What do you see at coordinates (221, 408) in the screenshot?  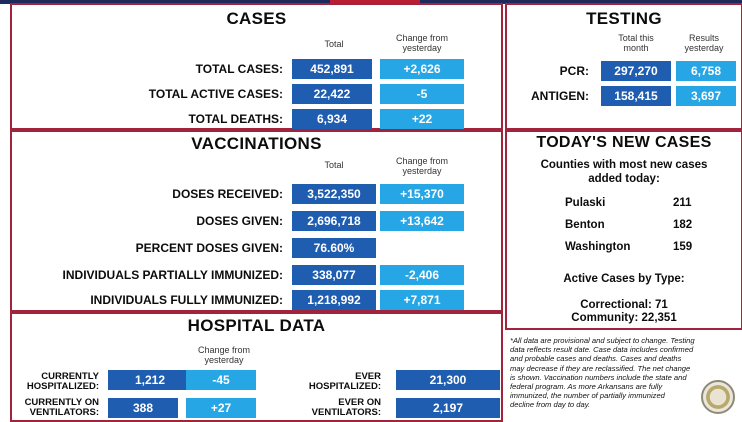 I see `currently-ventilators-change: +27` at bounding box center [221, 408].